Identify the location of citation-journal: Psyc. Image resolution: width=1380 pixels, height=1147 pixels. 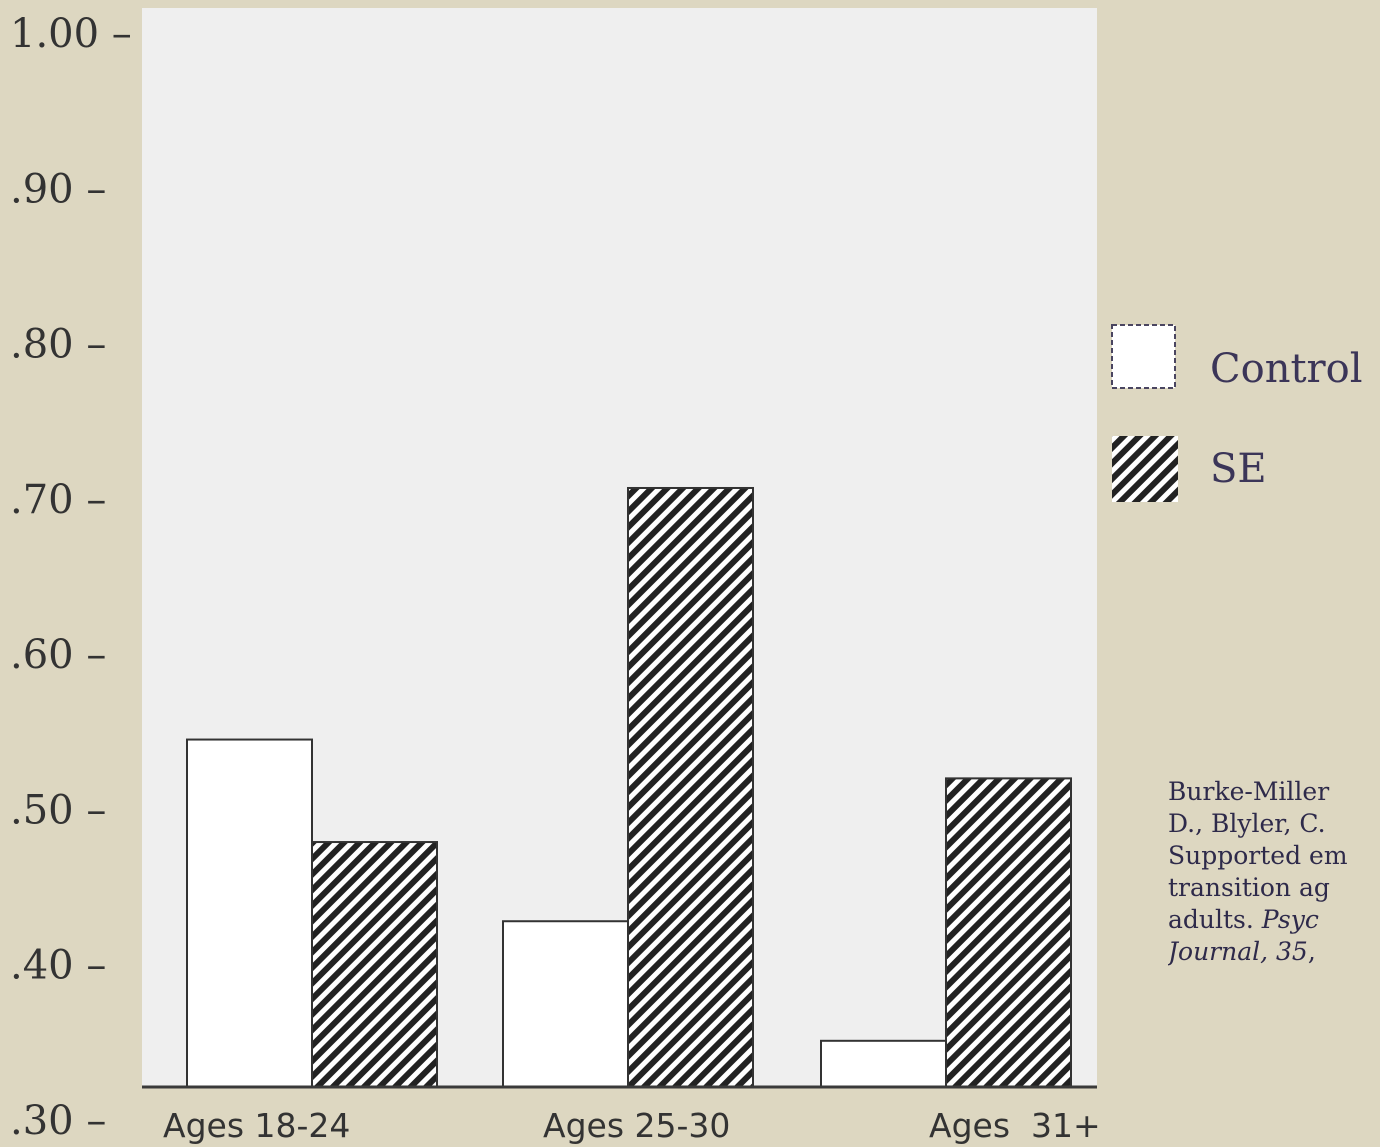
(1290, 919).